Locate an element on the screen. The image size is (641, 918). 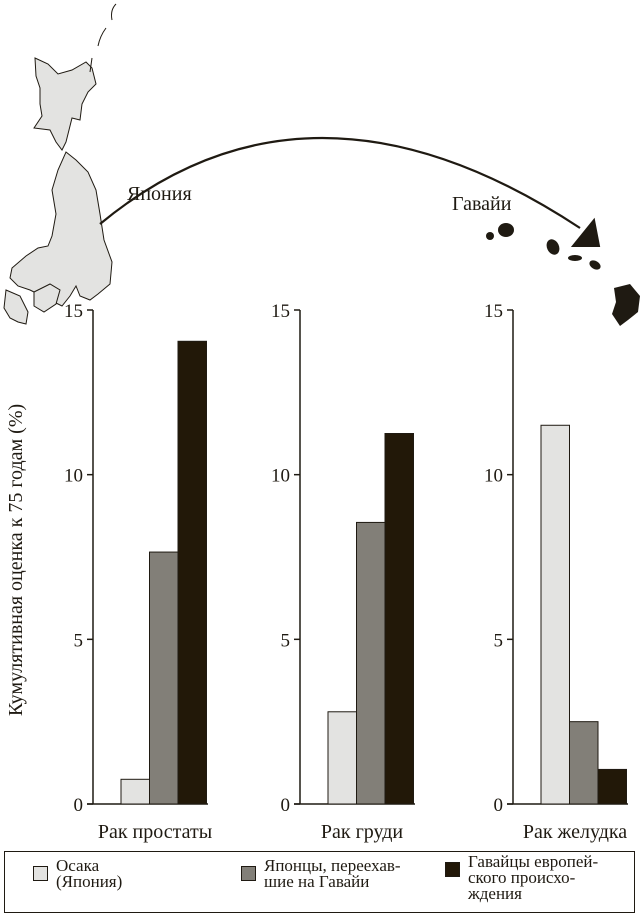
legend-item-hawaiian-europeans: Гавайцы европей- ского происхо- ждения is located at coordinates (522, 877).